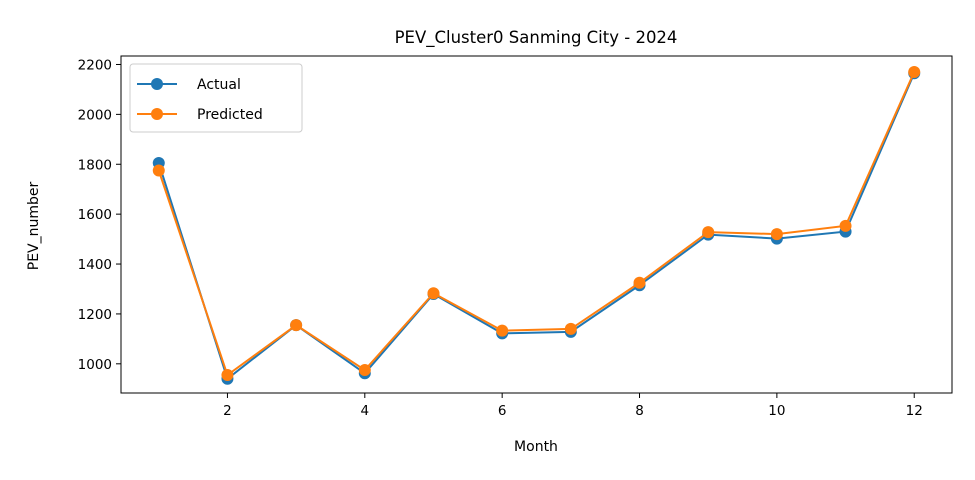 The image size is (975, 480). Describe the element at coordinates (776, 411) in the screenshot. I see `x-tick-label: 10` at that location.